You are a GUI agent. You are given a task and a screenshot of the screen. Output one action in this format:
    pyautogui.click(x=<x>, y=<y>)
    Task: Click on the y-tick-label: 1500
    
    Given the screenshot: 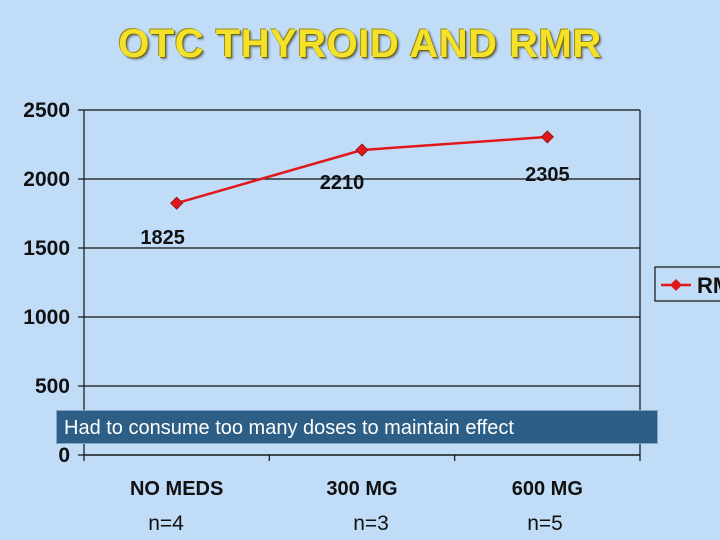 What is the action you would take?
    pyautogui.click(x=46, y=248)
    